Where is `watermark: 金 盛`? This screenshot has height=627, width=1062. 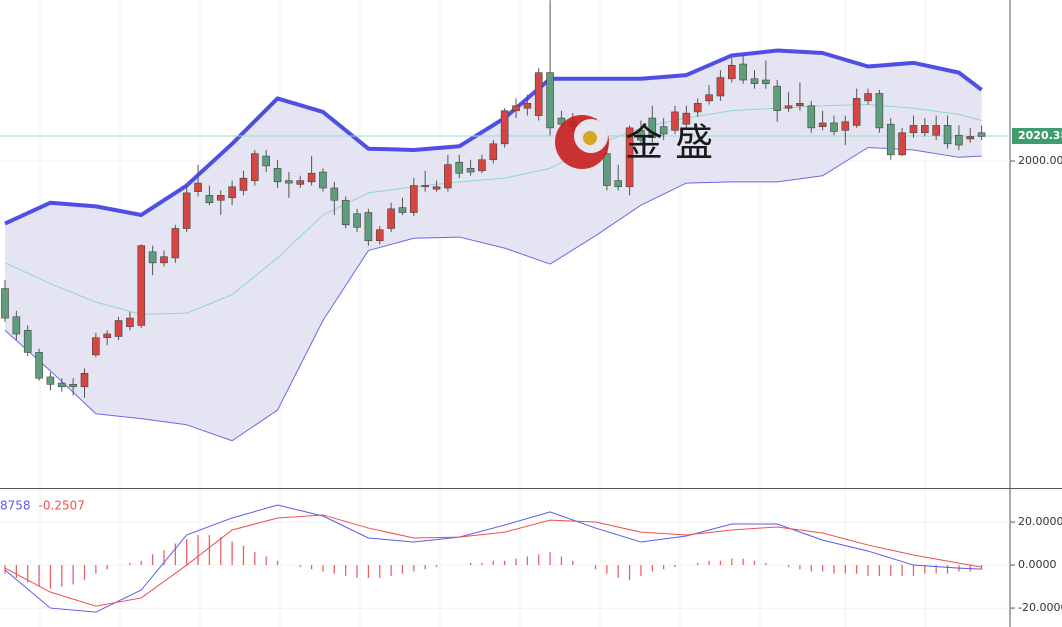
watermark: 金 盛 is located at coordinates (634, 142).